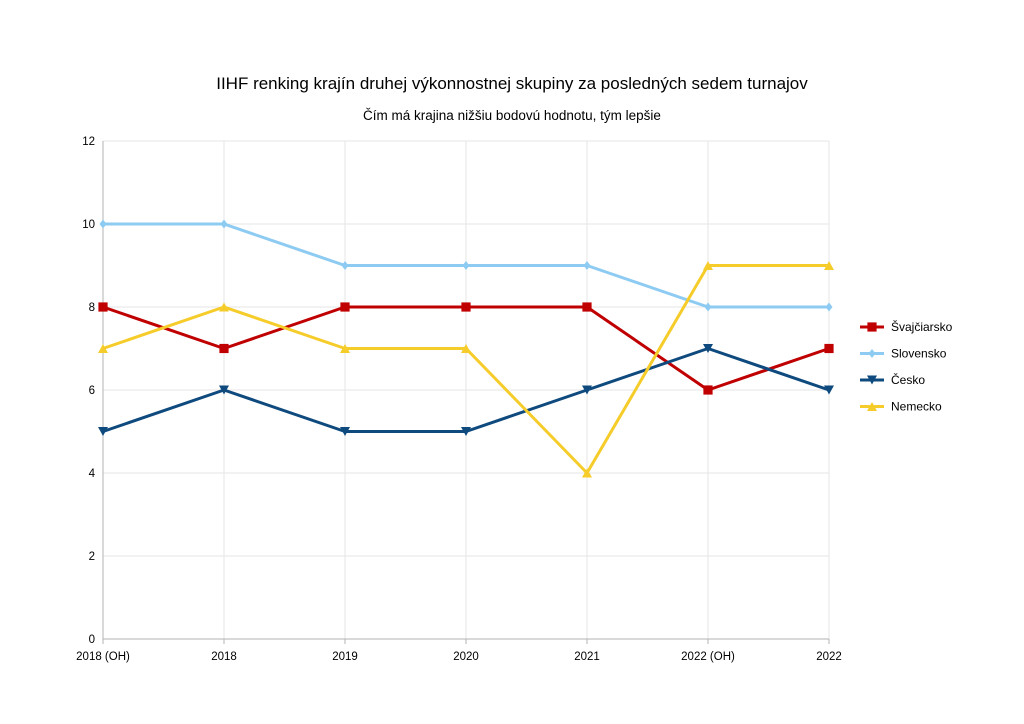 The width and height of the screenshot is (1024, 724). I want to click on x-tick-label: 2020, so click(466, 657).